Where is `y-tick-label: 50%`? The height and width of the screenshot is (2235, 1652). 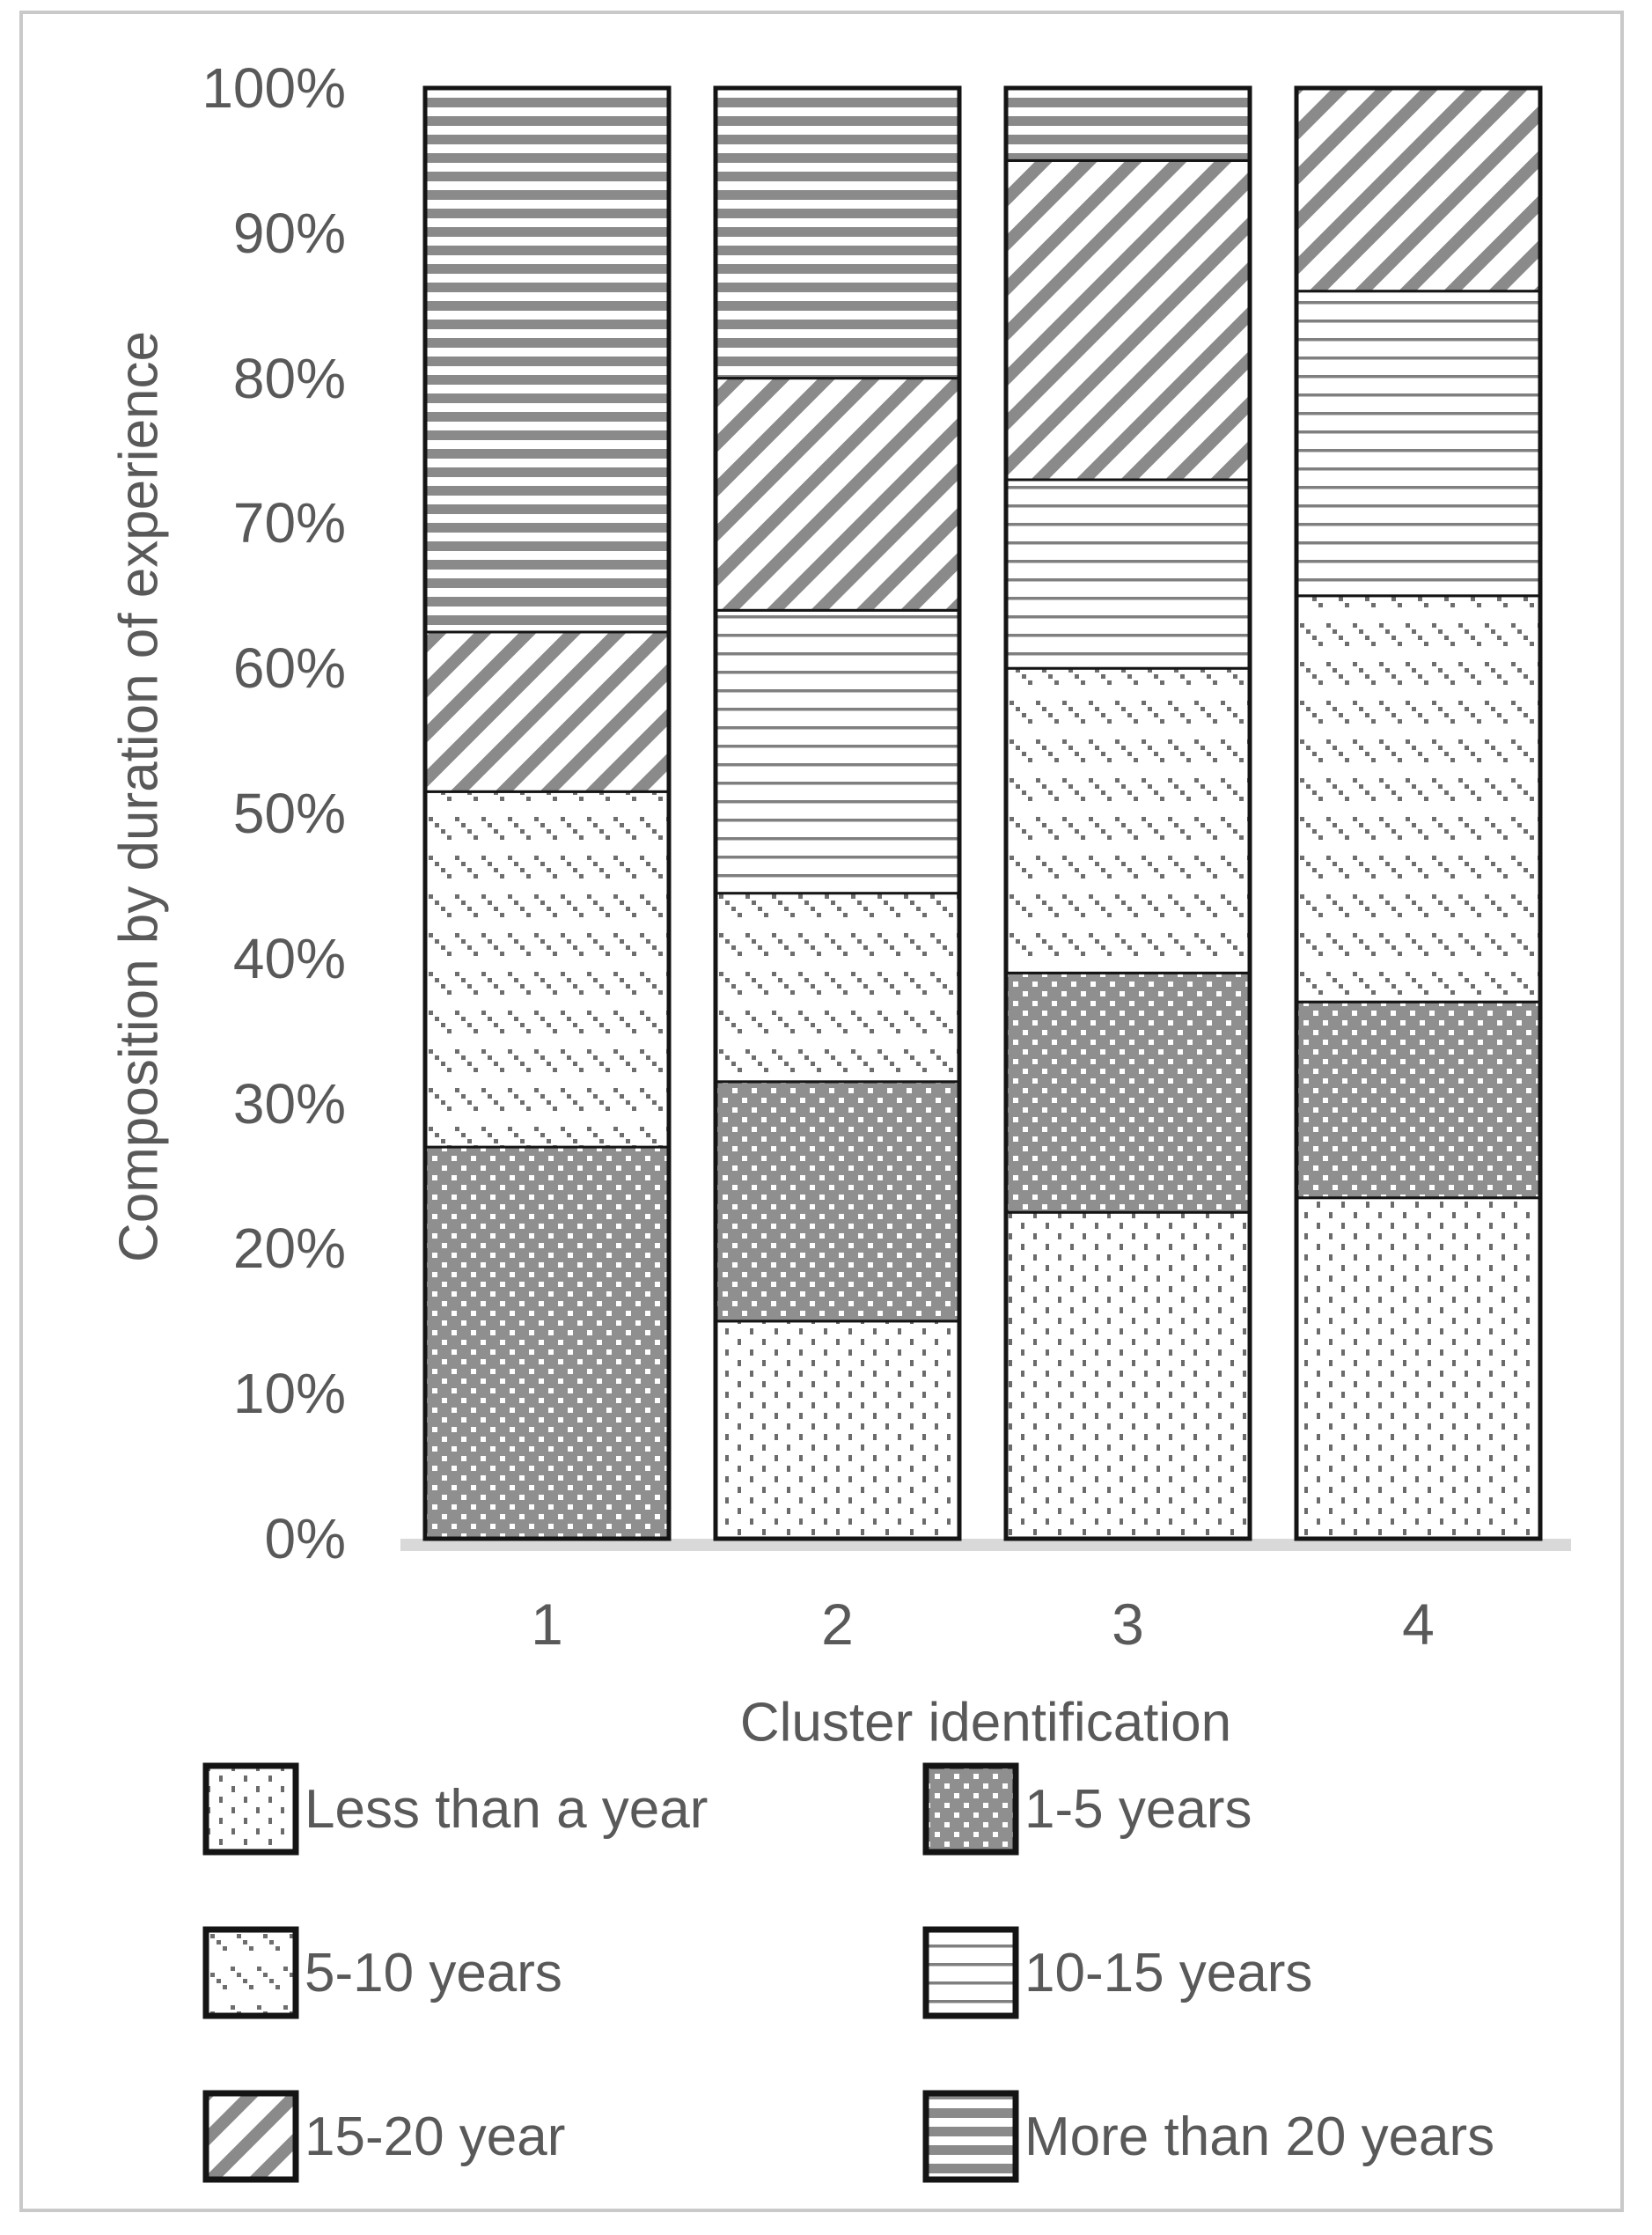 y-tick-label: 50% is located at coordinates (289, 813).